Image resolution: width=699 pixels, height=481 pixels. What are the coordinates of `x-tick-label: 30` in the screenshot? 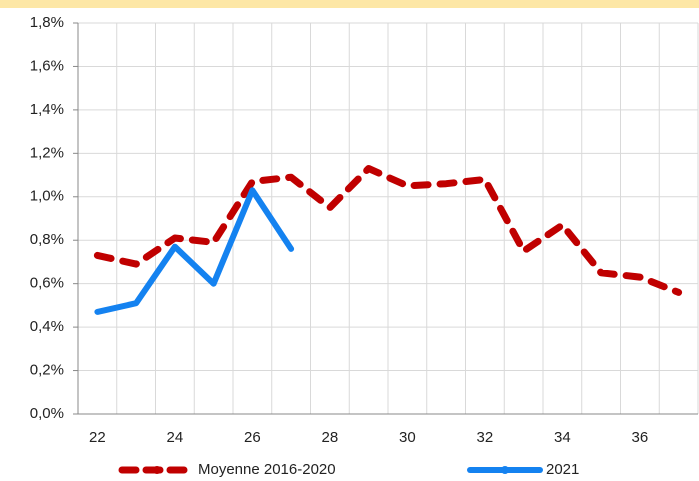 It's located at (407, 437).